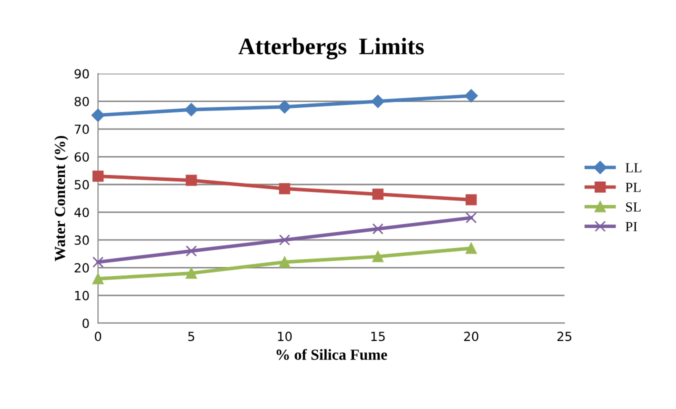 The height and width of the screenshot is (409, 676). What do you see at coordinates (633, 187) in the screenshot?
I see `legend-label: PL` at bounding box center [633, 187].